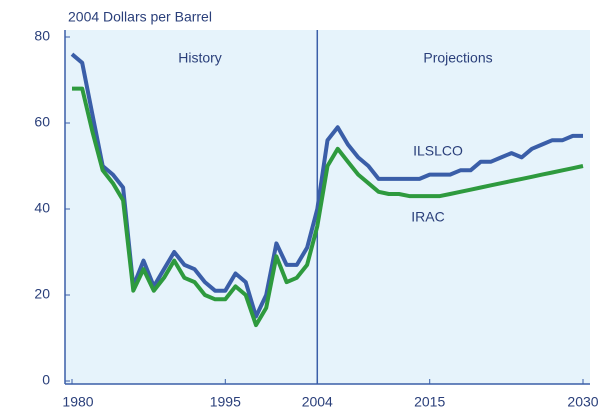 The width and height of the screenshot is (616, 415). Describe the element at coordinates (427, 217) in the screenshot. I see `series-label: IRAC` at that location.